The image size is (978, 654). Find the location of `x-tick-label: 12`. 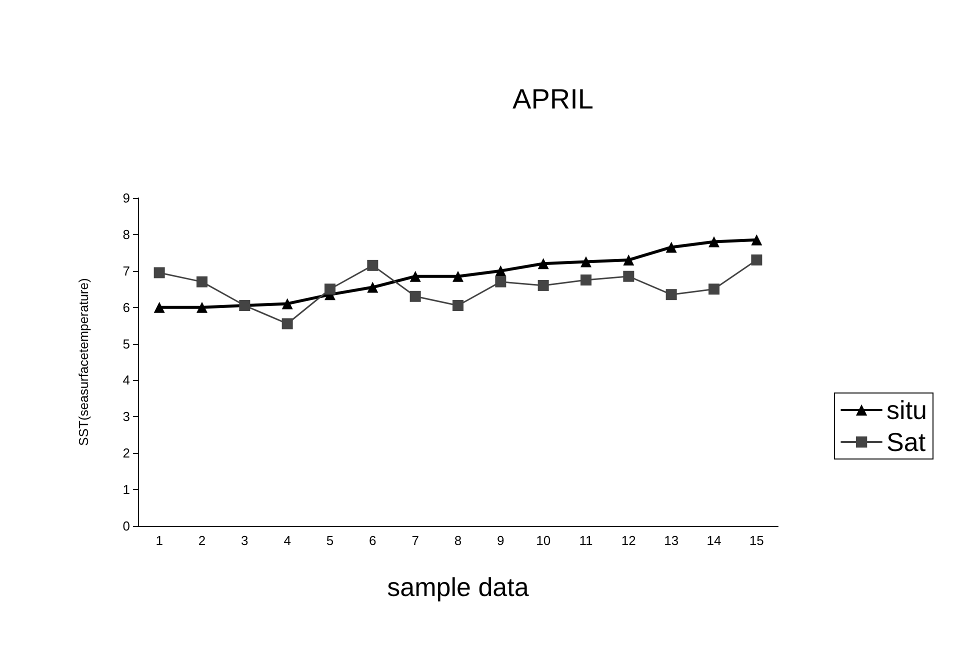

x-tick-label: 12 is located at coordinates (628, 540).